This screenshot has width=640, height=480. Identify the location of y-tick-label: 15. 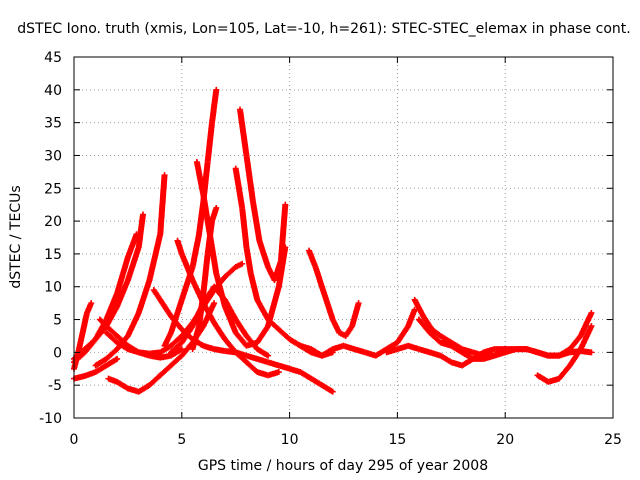
(53, 255).